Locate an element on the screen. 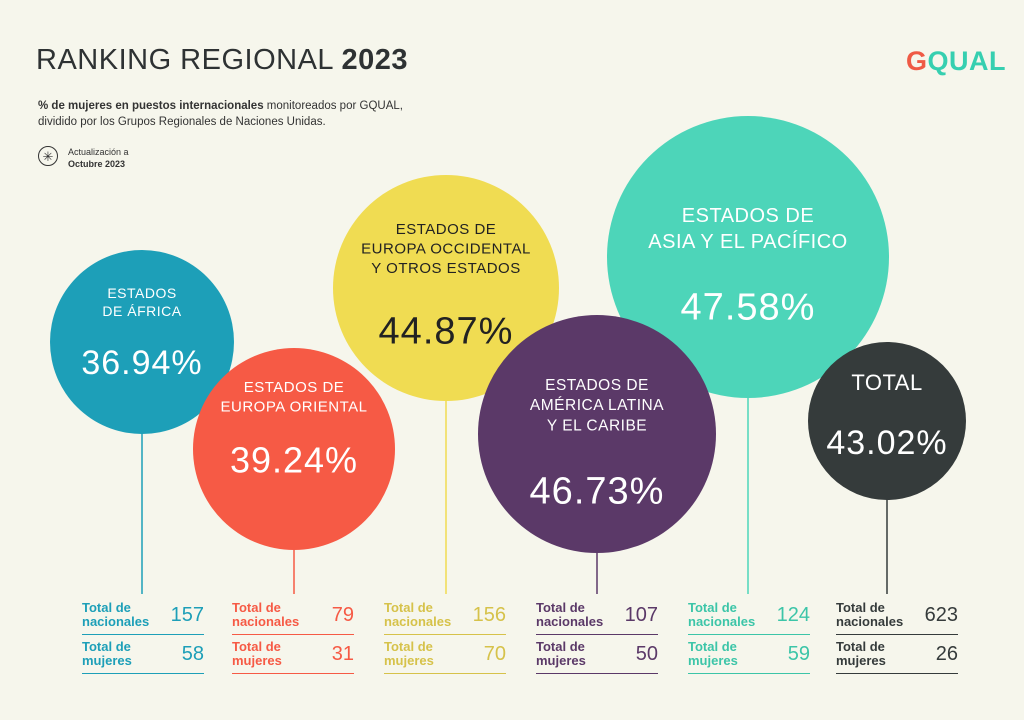 Image resolution: width=1024 pixels, height=720 pixels. bubble-value-europa-oriental: 39.24% is located at coordinates (294, 460).